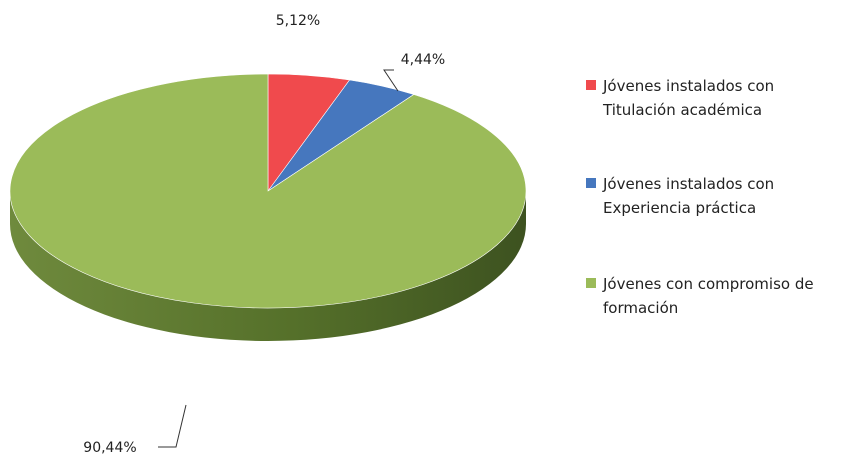 This screenshot has height=462, width=859. I want to click on legend-swatch-red, so click(591, 85).